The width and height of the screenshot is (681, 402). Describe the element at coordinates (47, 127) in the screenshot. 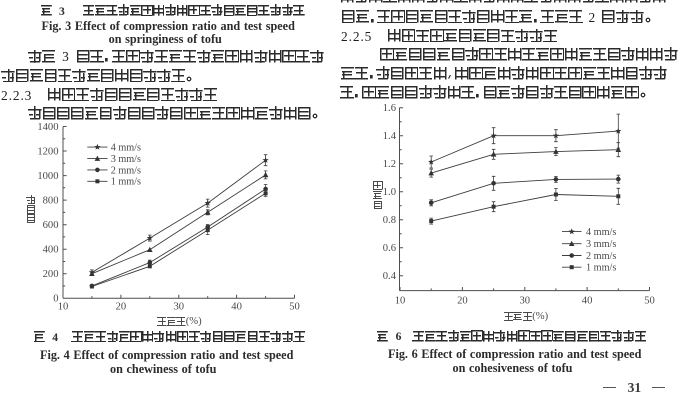

I see `svg-text: 1400` at that location.